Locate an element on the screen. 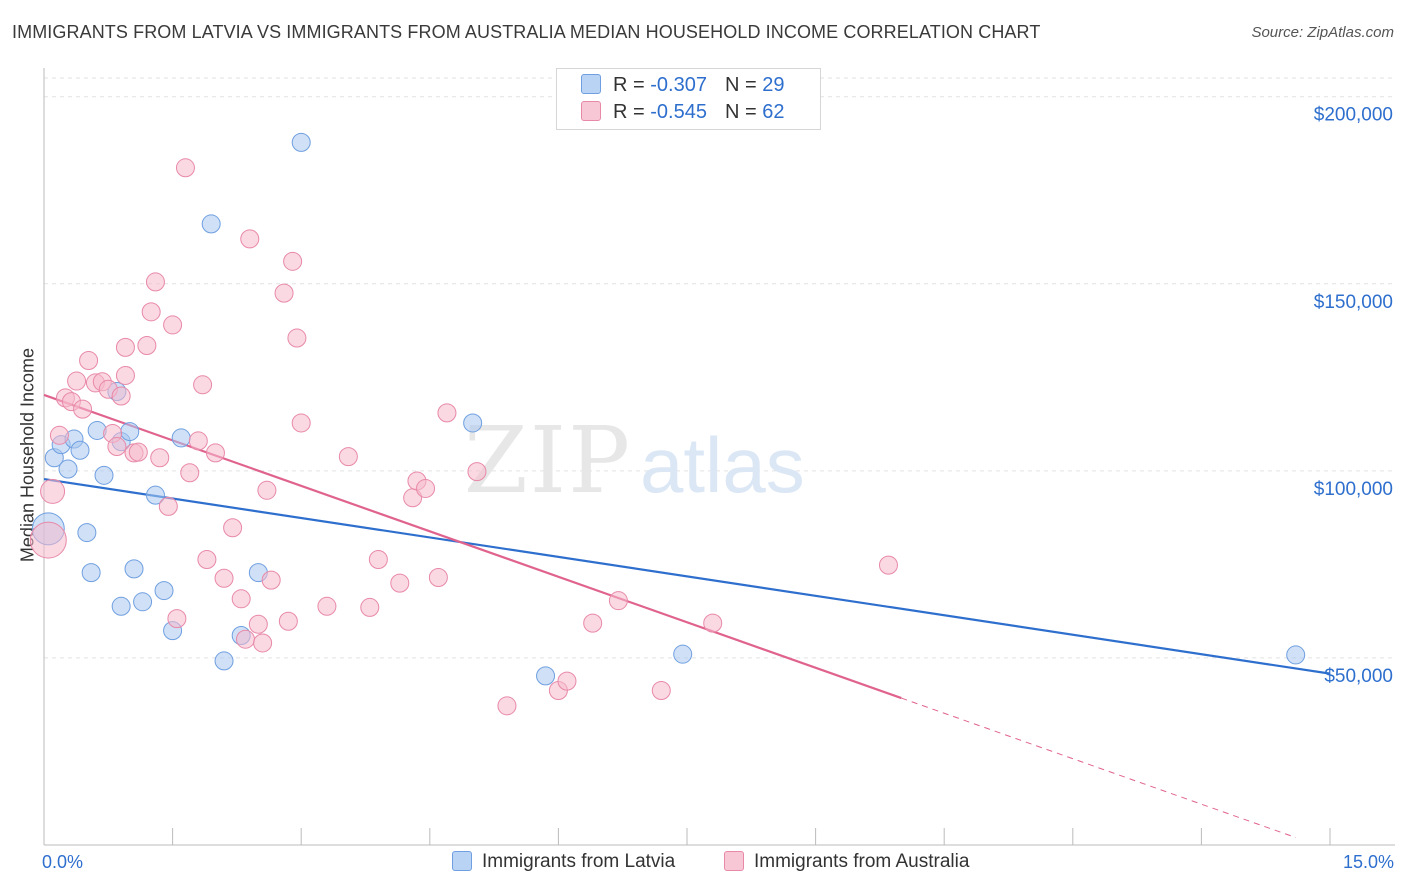 The height and width of the screenshot is (892, 1406). y-tick-label: $150,000 is located at coordinates (1353, 302).